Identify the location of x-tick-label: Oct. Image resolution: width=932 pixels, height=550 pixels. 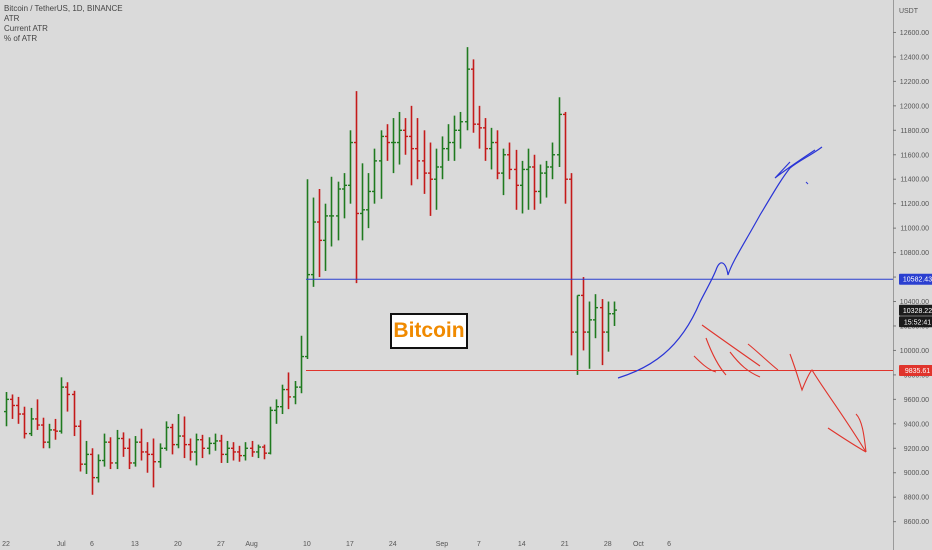
(638, 544).